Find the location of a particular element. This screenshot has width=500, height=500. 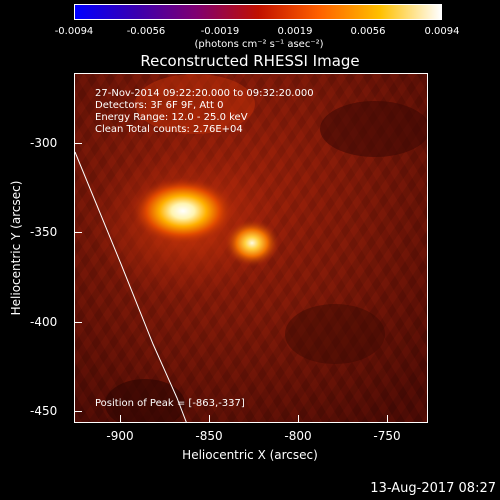

solar-limb-line is located at coordinates (131, 286).